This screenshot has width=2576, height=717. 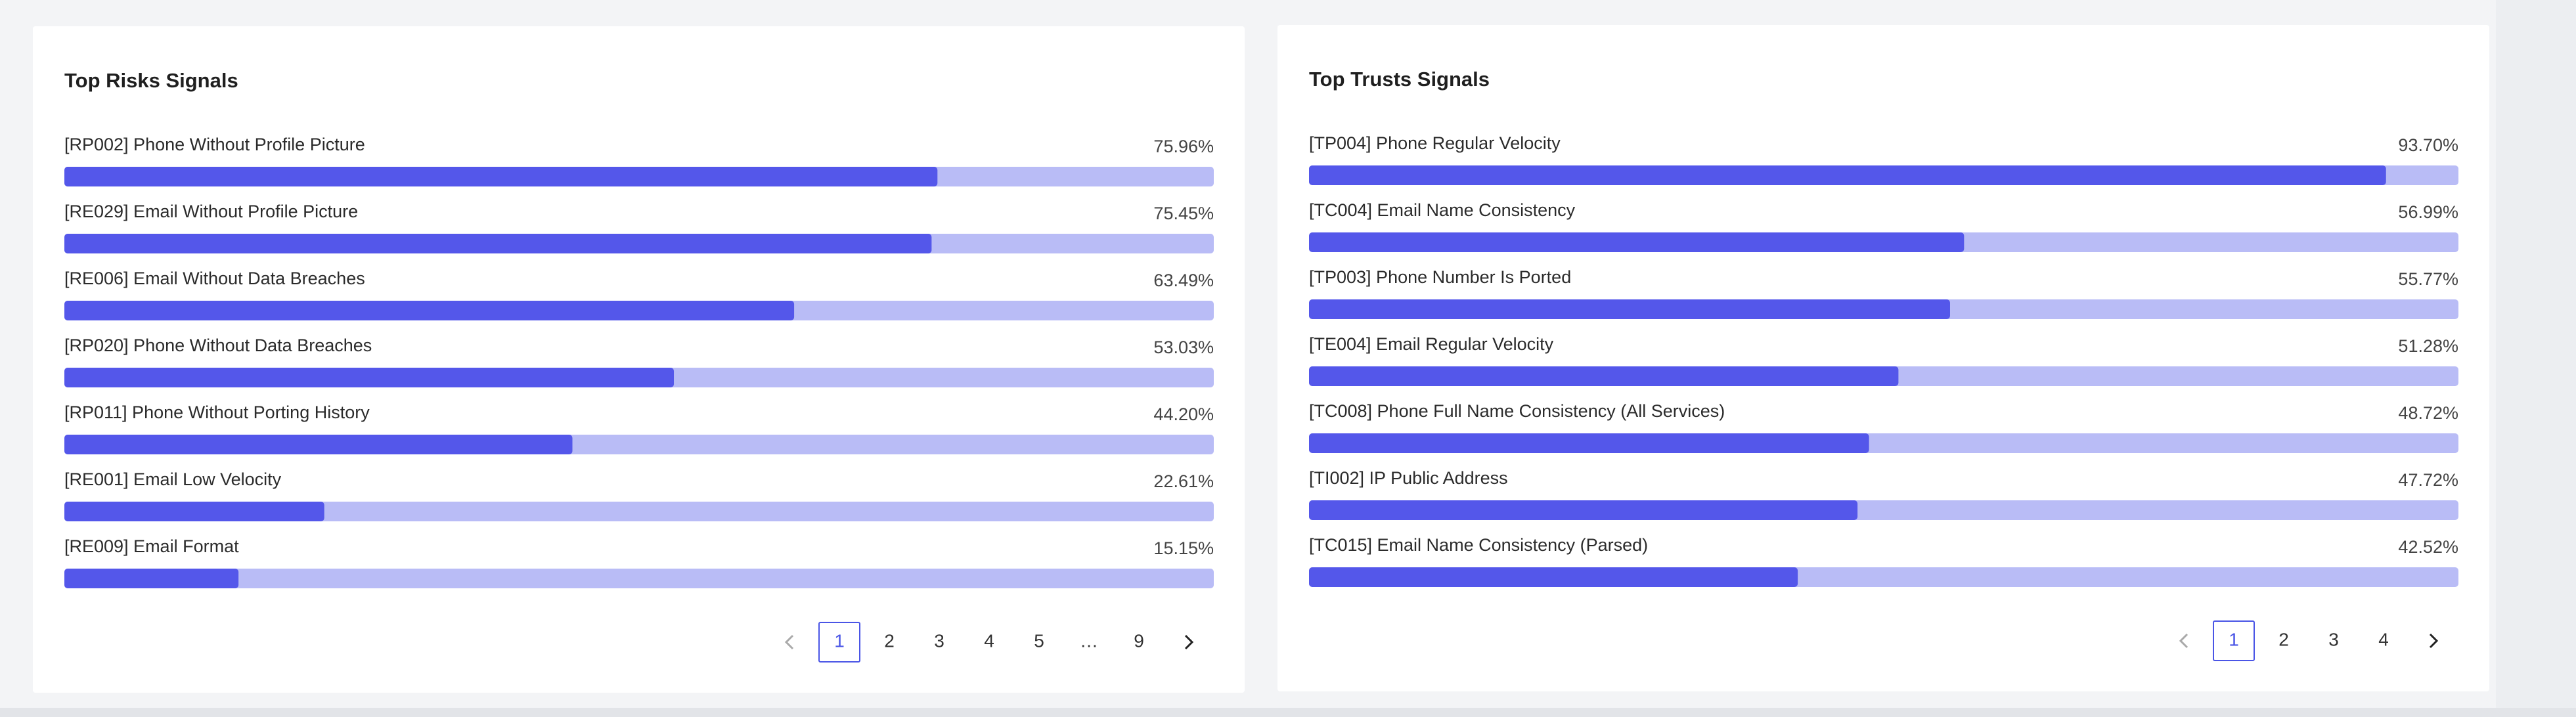 I want to click on signal-percent: 55.77%, so click(x=2428, y=279).